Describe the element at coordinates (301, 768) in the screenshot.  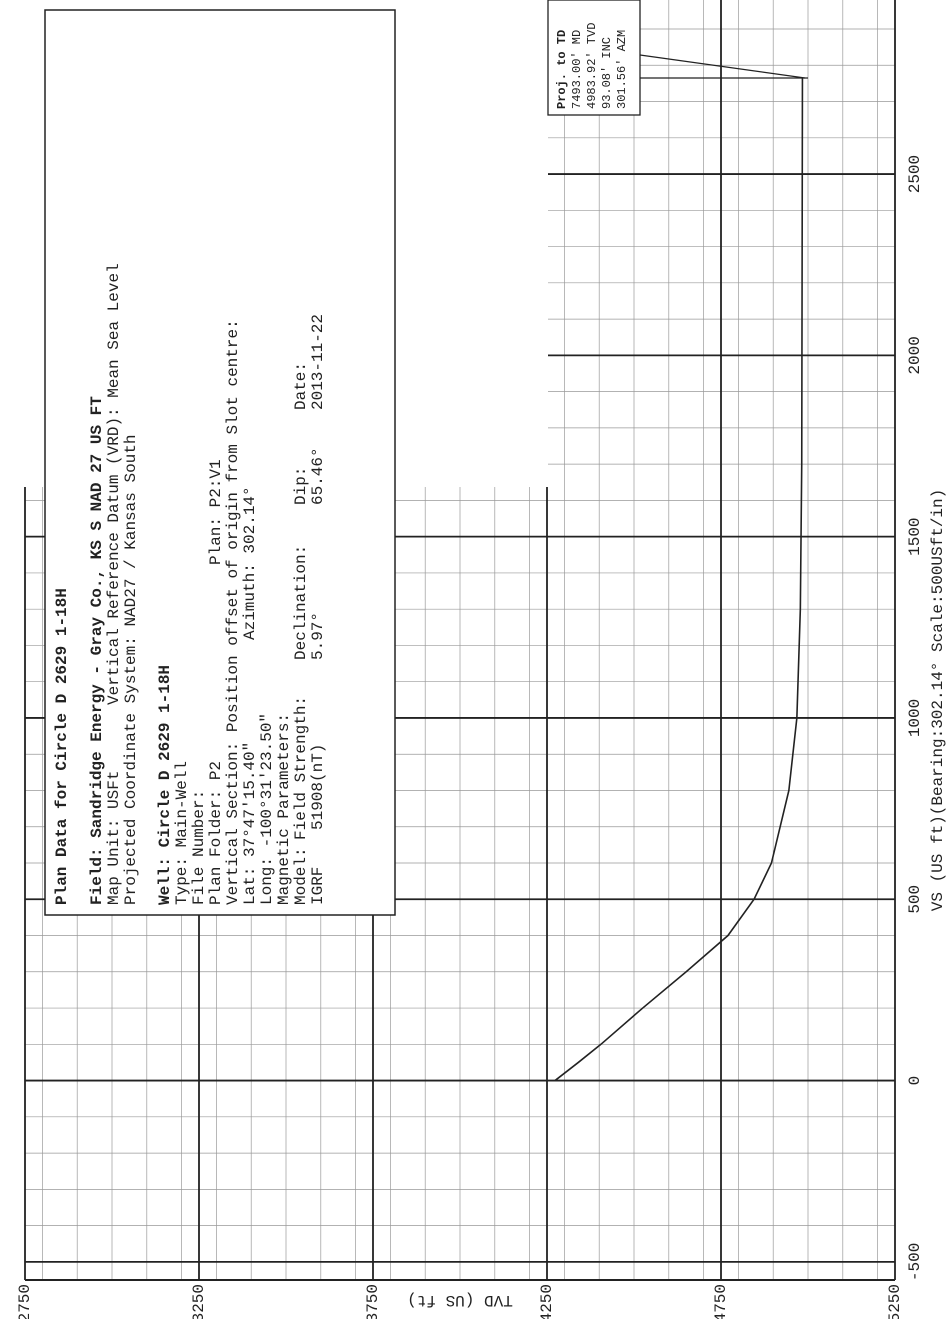
I see `mag-header: Field Strength:` at that location.